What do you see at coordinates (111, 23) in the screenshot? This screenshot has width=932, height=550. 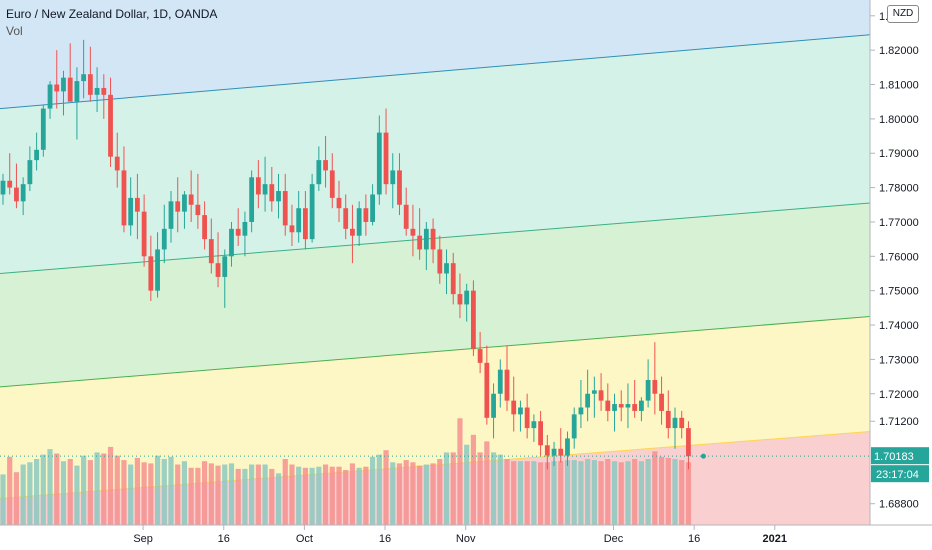 I see `chart-legend: Euro / New Zealand Dollar, 1D, OANDA Vol` at bounding box center [111, 23].